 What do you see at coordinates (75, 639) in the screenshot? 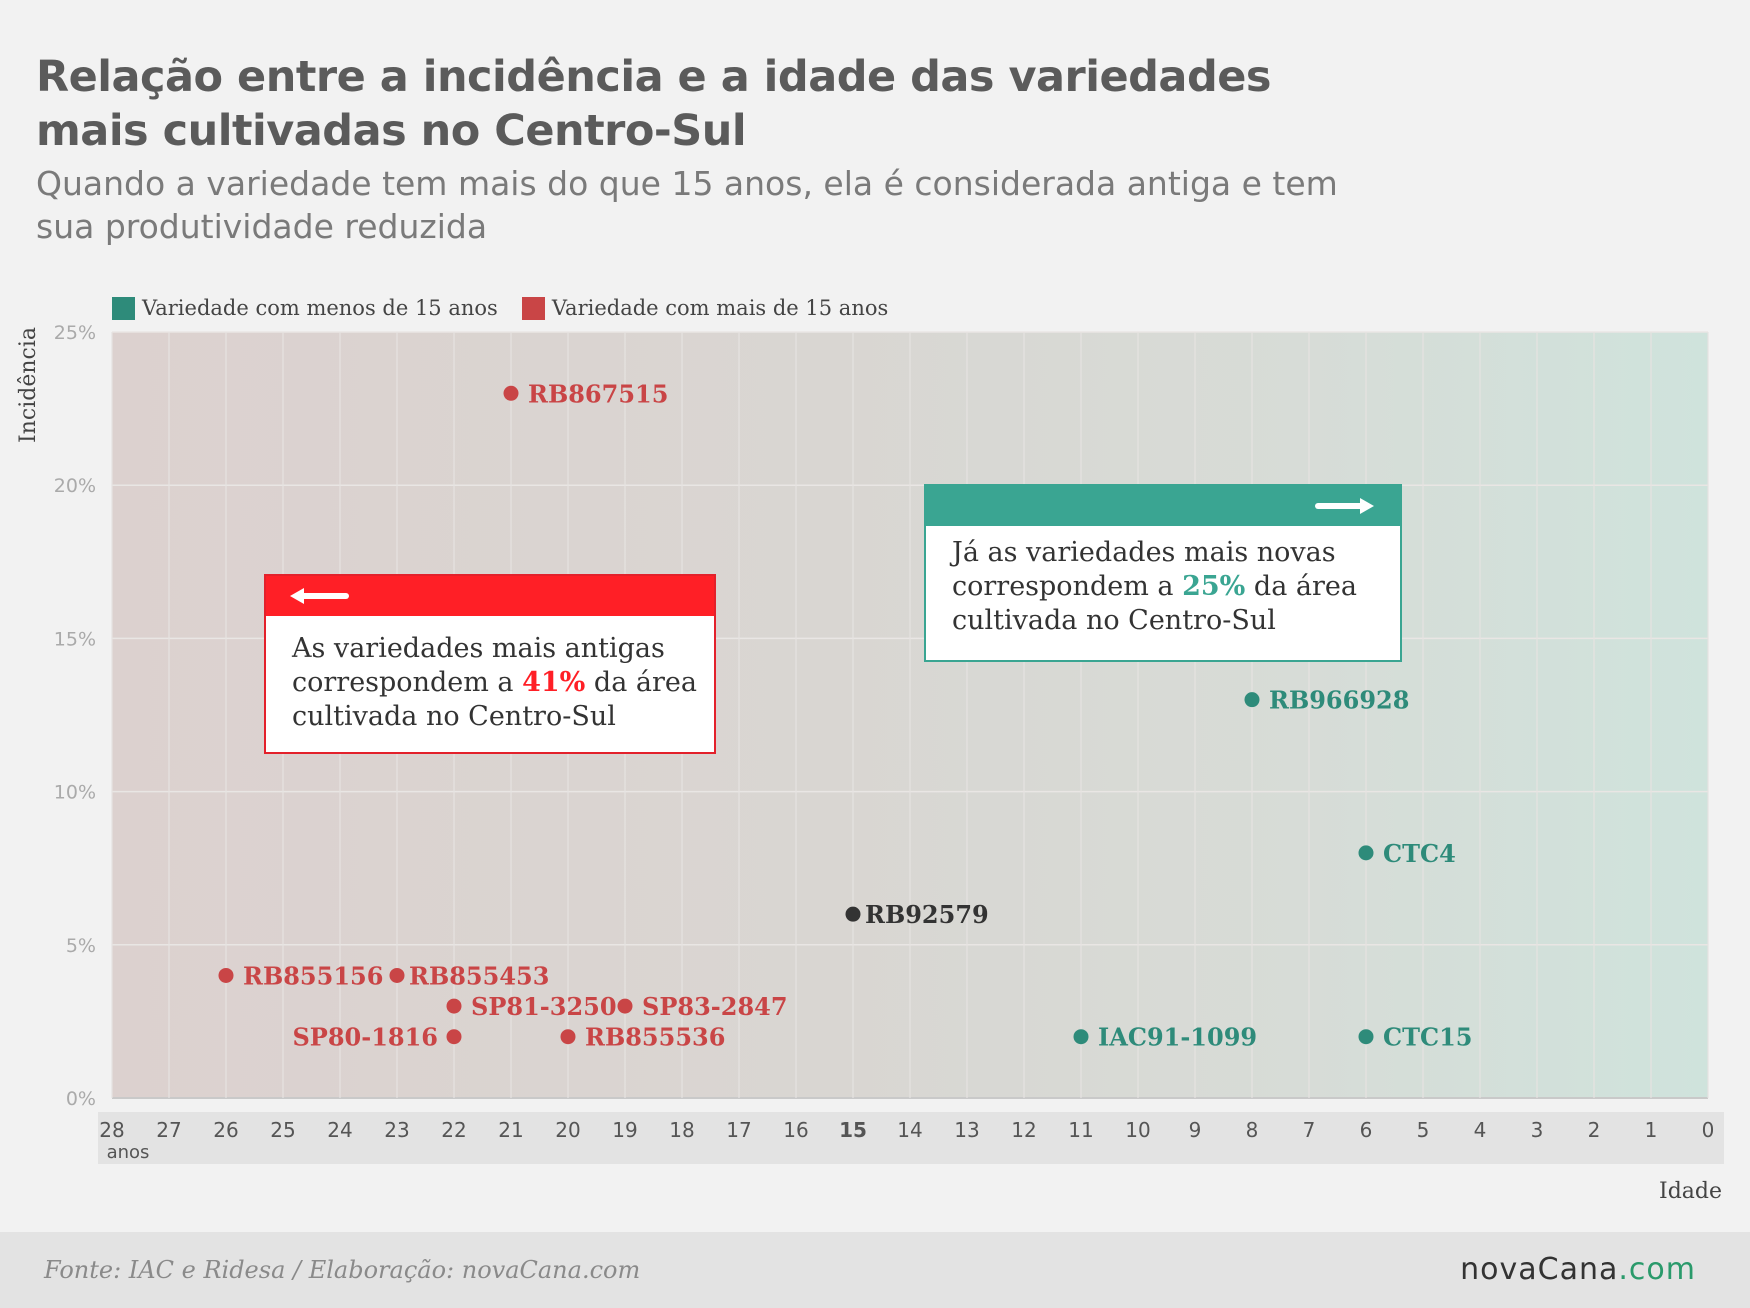
I see `y-tick-label: 15%` at bounding box center [75, 639].